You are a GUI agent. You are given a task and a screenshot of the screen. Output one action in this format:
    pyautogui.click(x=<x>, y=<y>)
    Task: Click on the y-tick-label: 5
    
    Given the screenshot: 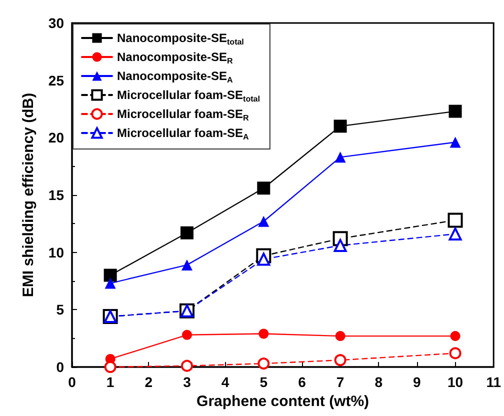 What is the action you would take?
    pyautogui.click(x=60, y=310)
    